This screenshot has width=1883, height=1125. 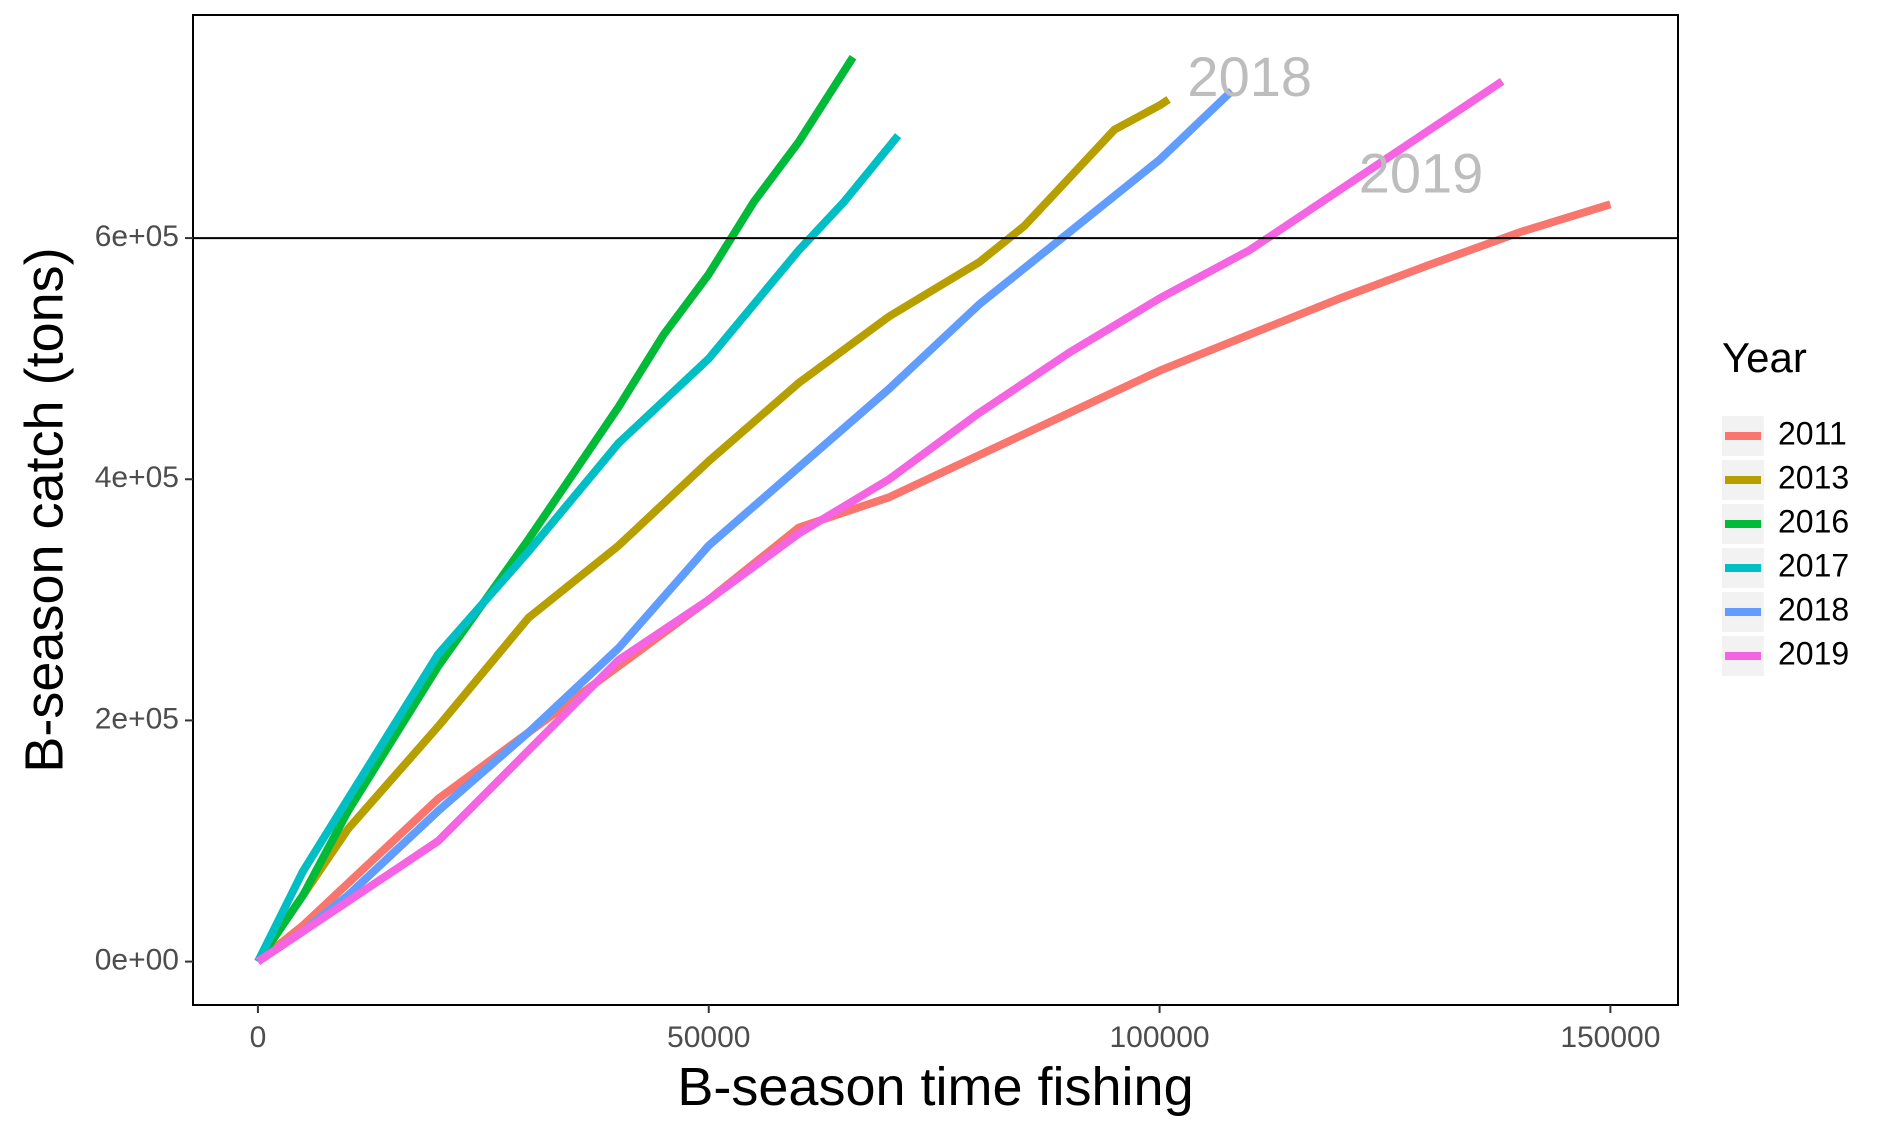 What do you see at coordinates (1812, 433) in the screenshot?
I see `legend-label-2011: 2011` at bounding box center [1812, 433].